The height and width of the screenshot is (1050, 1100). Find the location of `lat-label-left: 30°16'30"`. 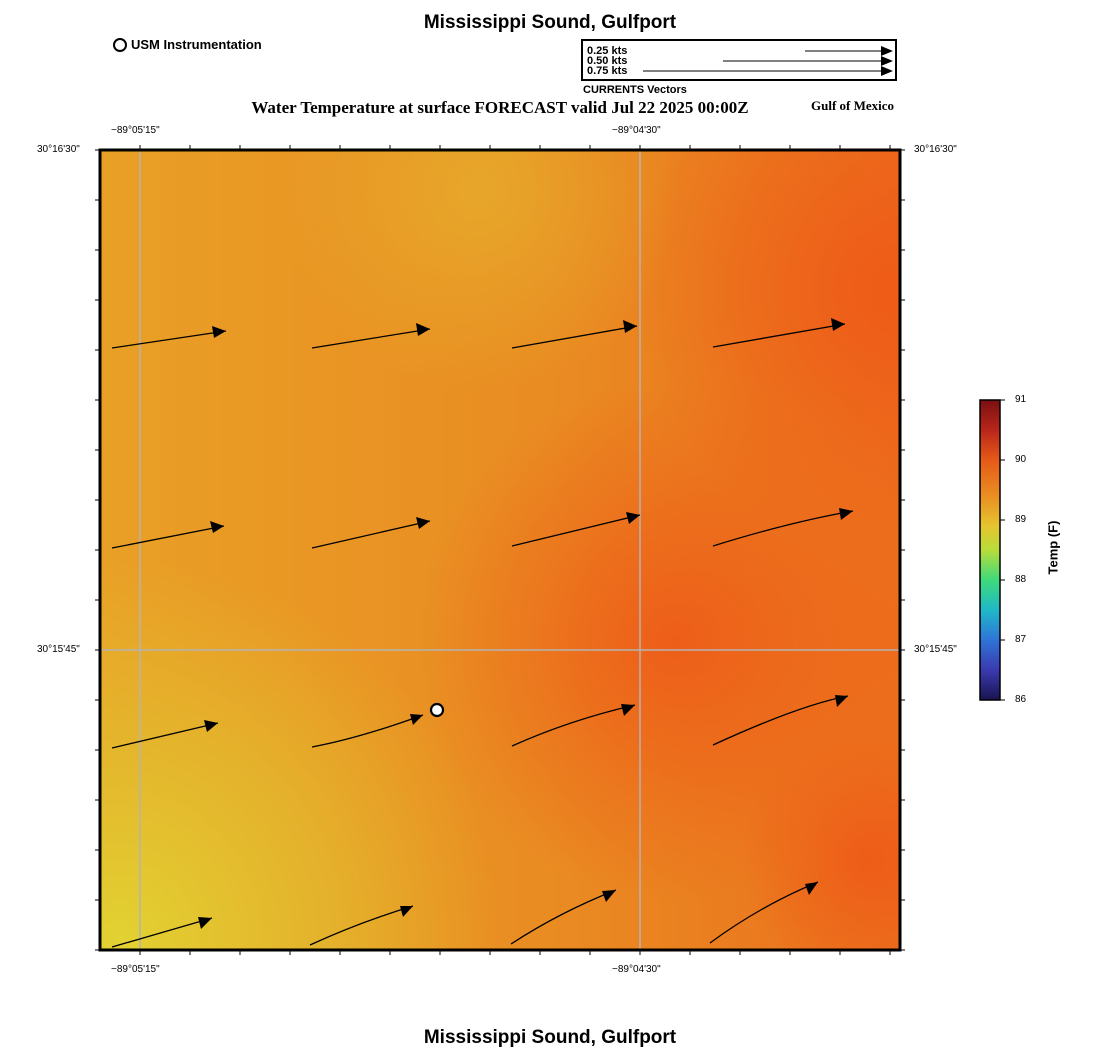

lat-label-left: 30°16'30" is located at coordinates (58, 149).